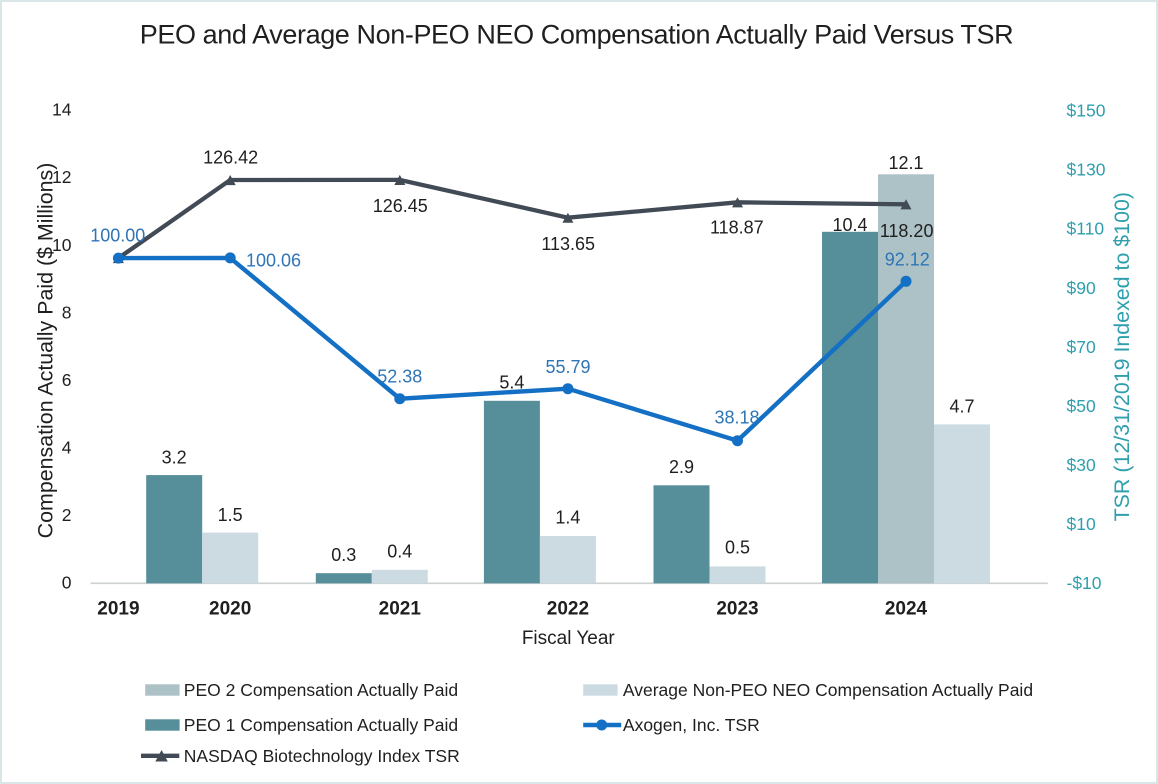 This screenshot has height=784, width=1158. Describe the element at coordinates (117, 236) in the screenshot. I see `svg-text: 100.00` at that location.